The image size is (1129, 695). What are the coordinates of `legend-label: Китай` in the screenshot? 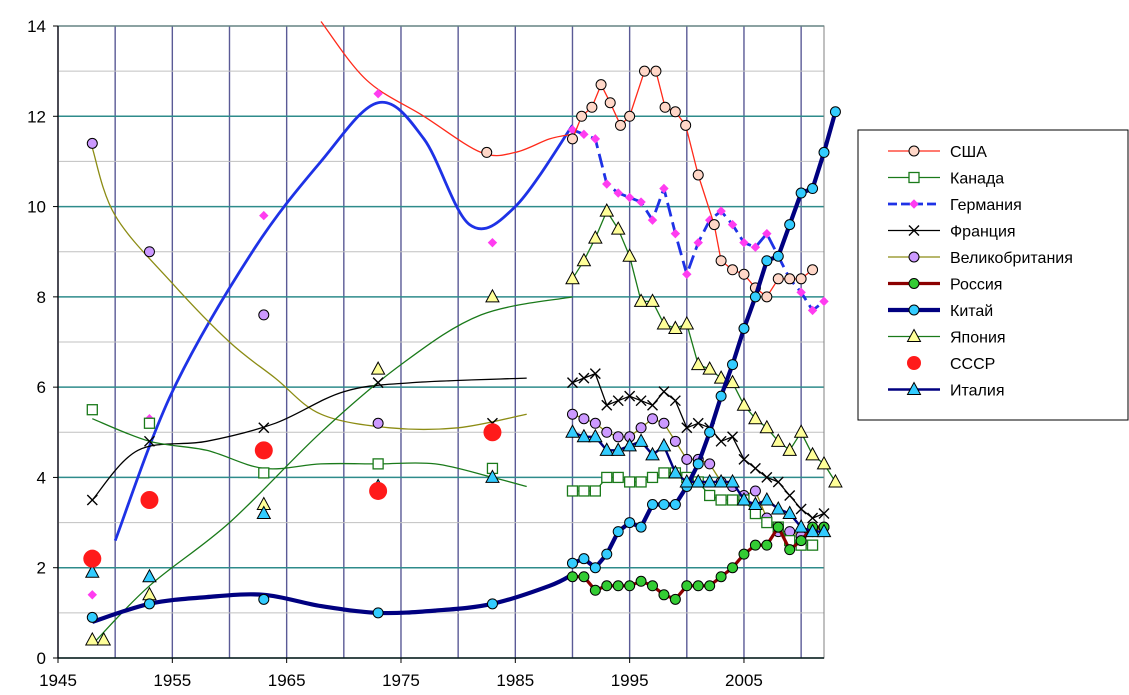 It's located at (971, 311).